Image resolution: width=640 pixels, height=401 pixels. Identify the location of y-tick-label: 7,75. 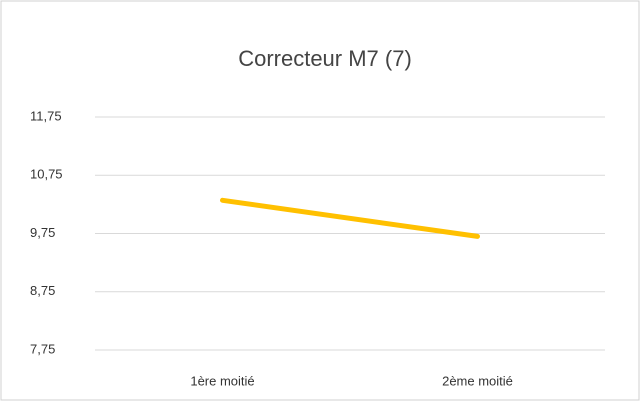
(42, 348).